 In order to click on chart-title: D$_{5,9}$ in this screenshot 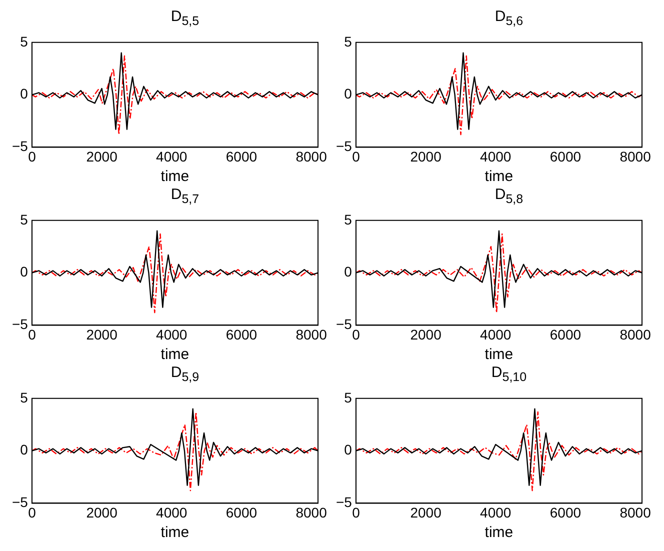, I will do `click(185, 375)`.